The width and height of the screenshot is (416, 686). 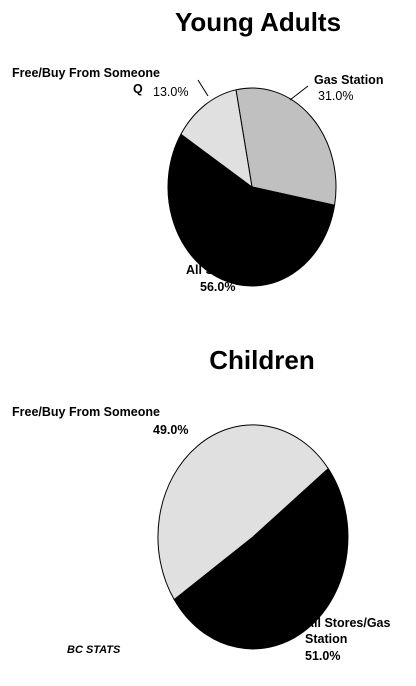 What do you see at coordinates (348, 80) in the screenshot?
I see `slice-label-gas-station-ya: Gas Station` at bounding box center [348, 80].